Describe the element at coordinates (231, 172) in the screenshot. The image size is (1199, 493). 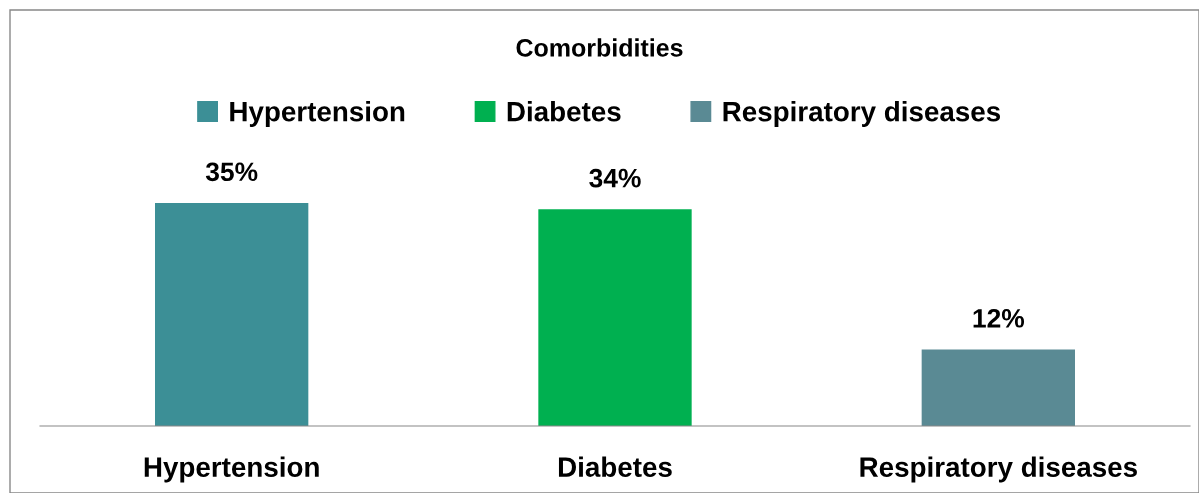
I see `data-label: 35%` at that location.